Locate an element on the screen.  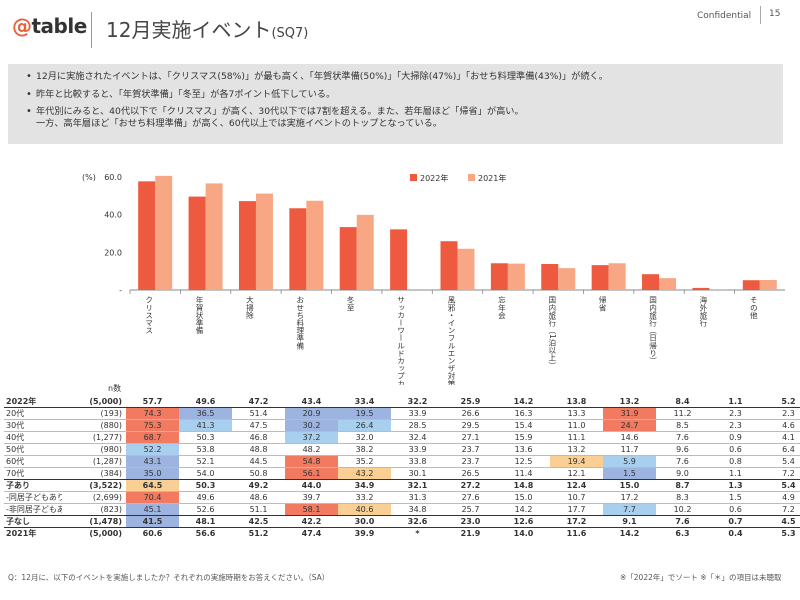
table-cell: 9.6 is located at coordinates (682, 449).